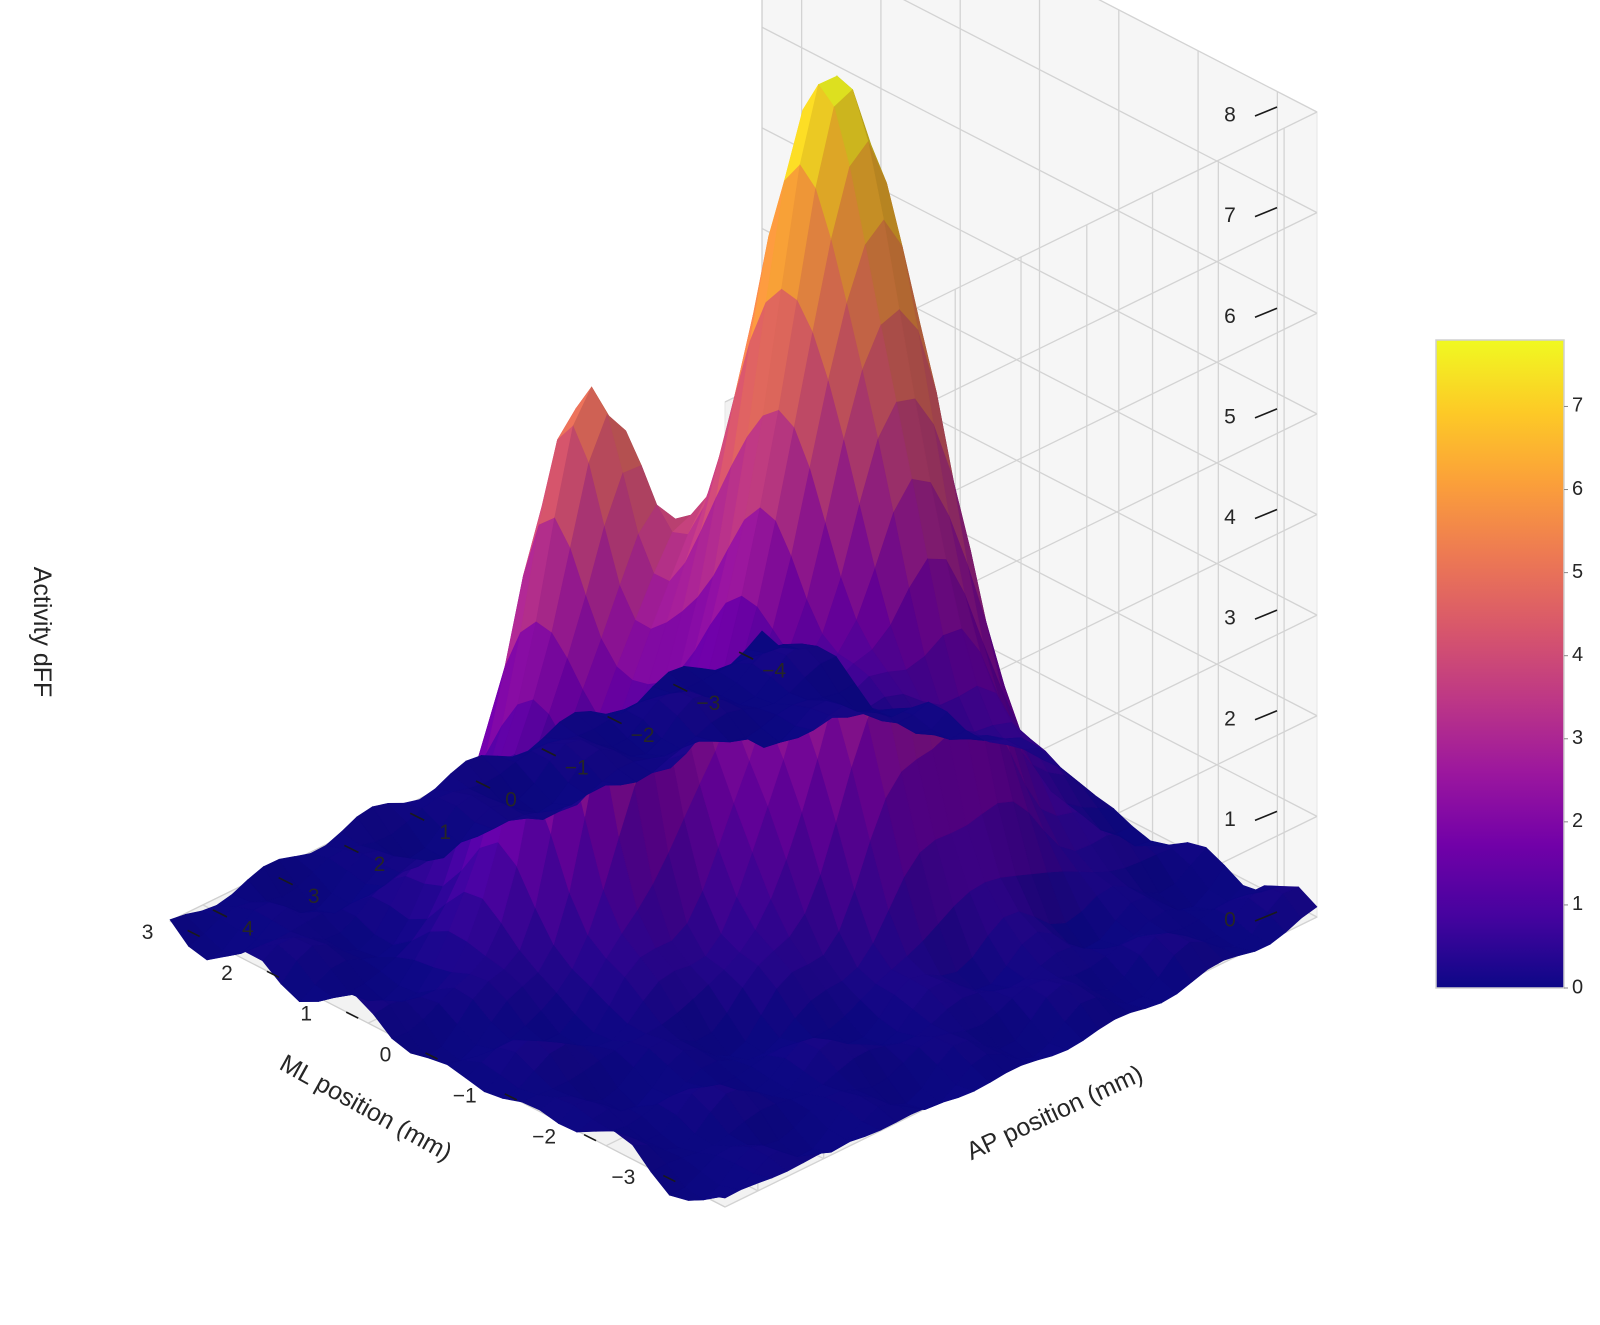 The image size is (1600, 1325). I want to click on x-tick-label: 1, so click(306, 1014).